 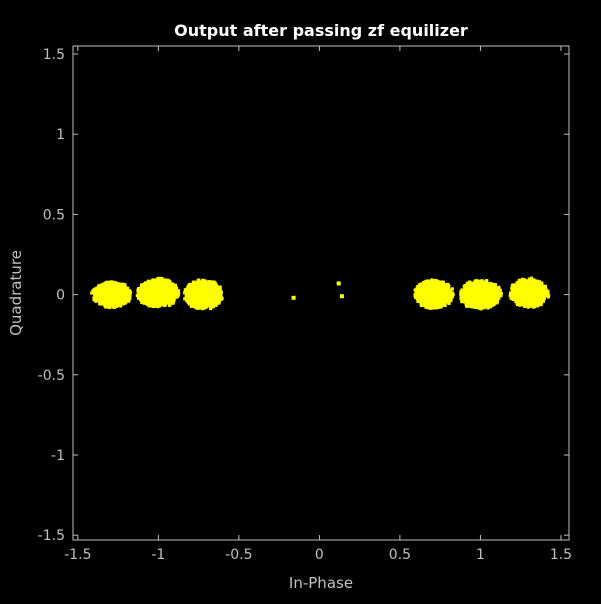 What do you see at coordinates (54, 55) in the screenshot?
I see `y-tick-label: 1.5` at bounding box center [54, 55].